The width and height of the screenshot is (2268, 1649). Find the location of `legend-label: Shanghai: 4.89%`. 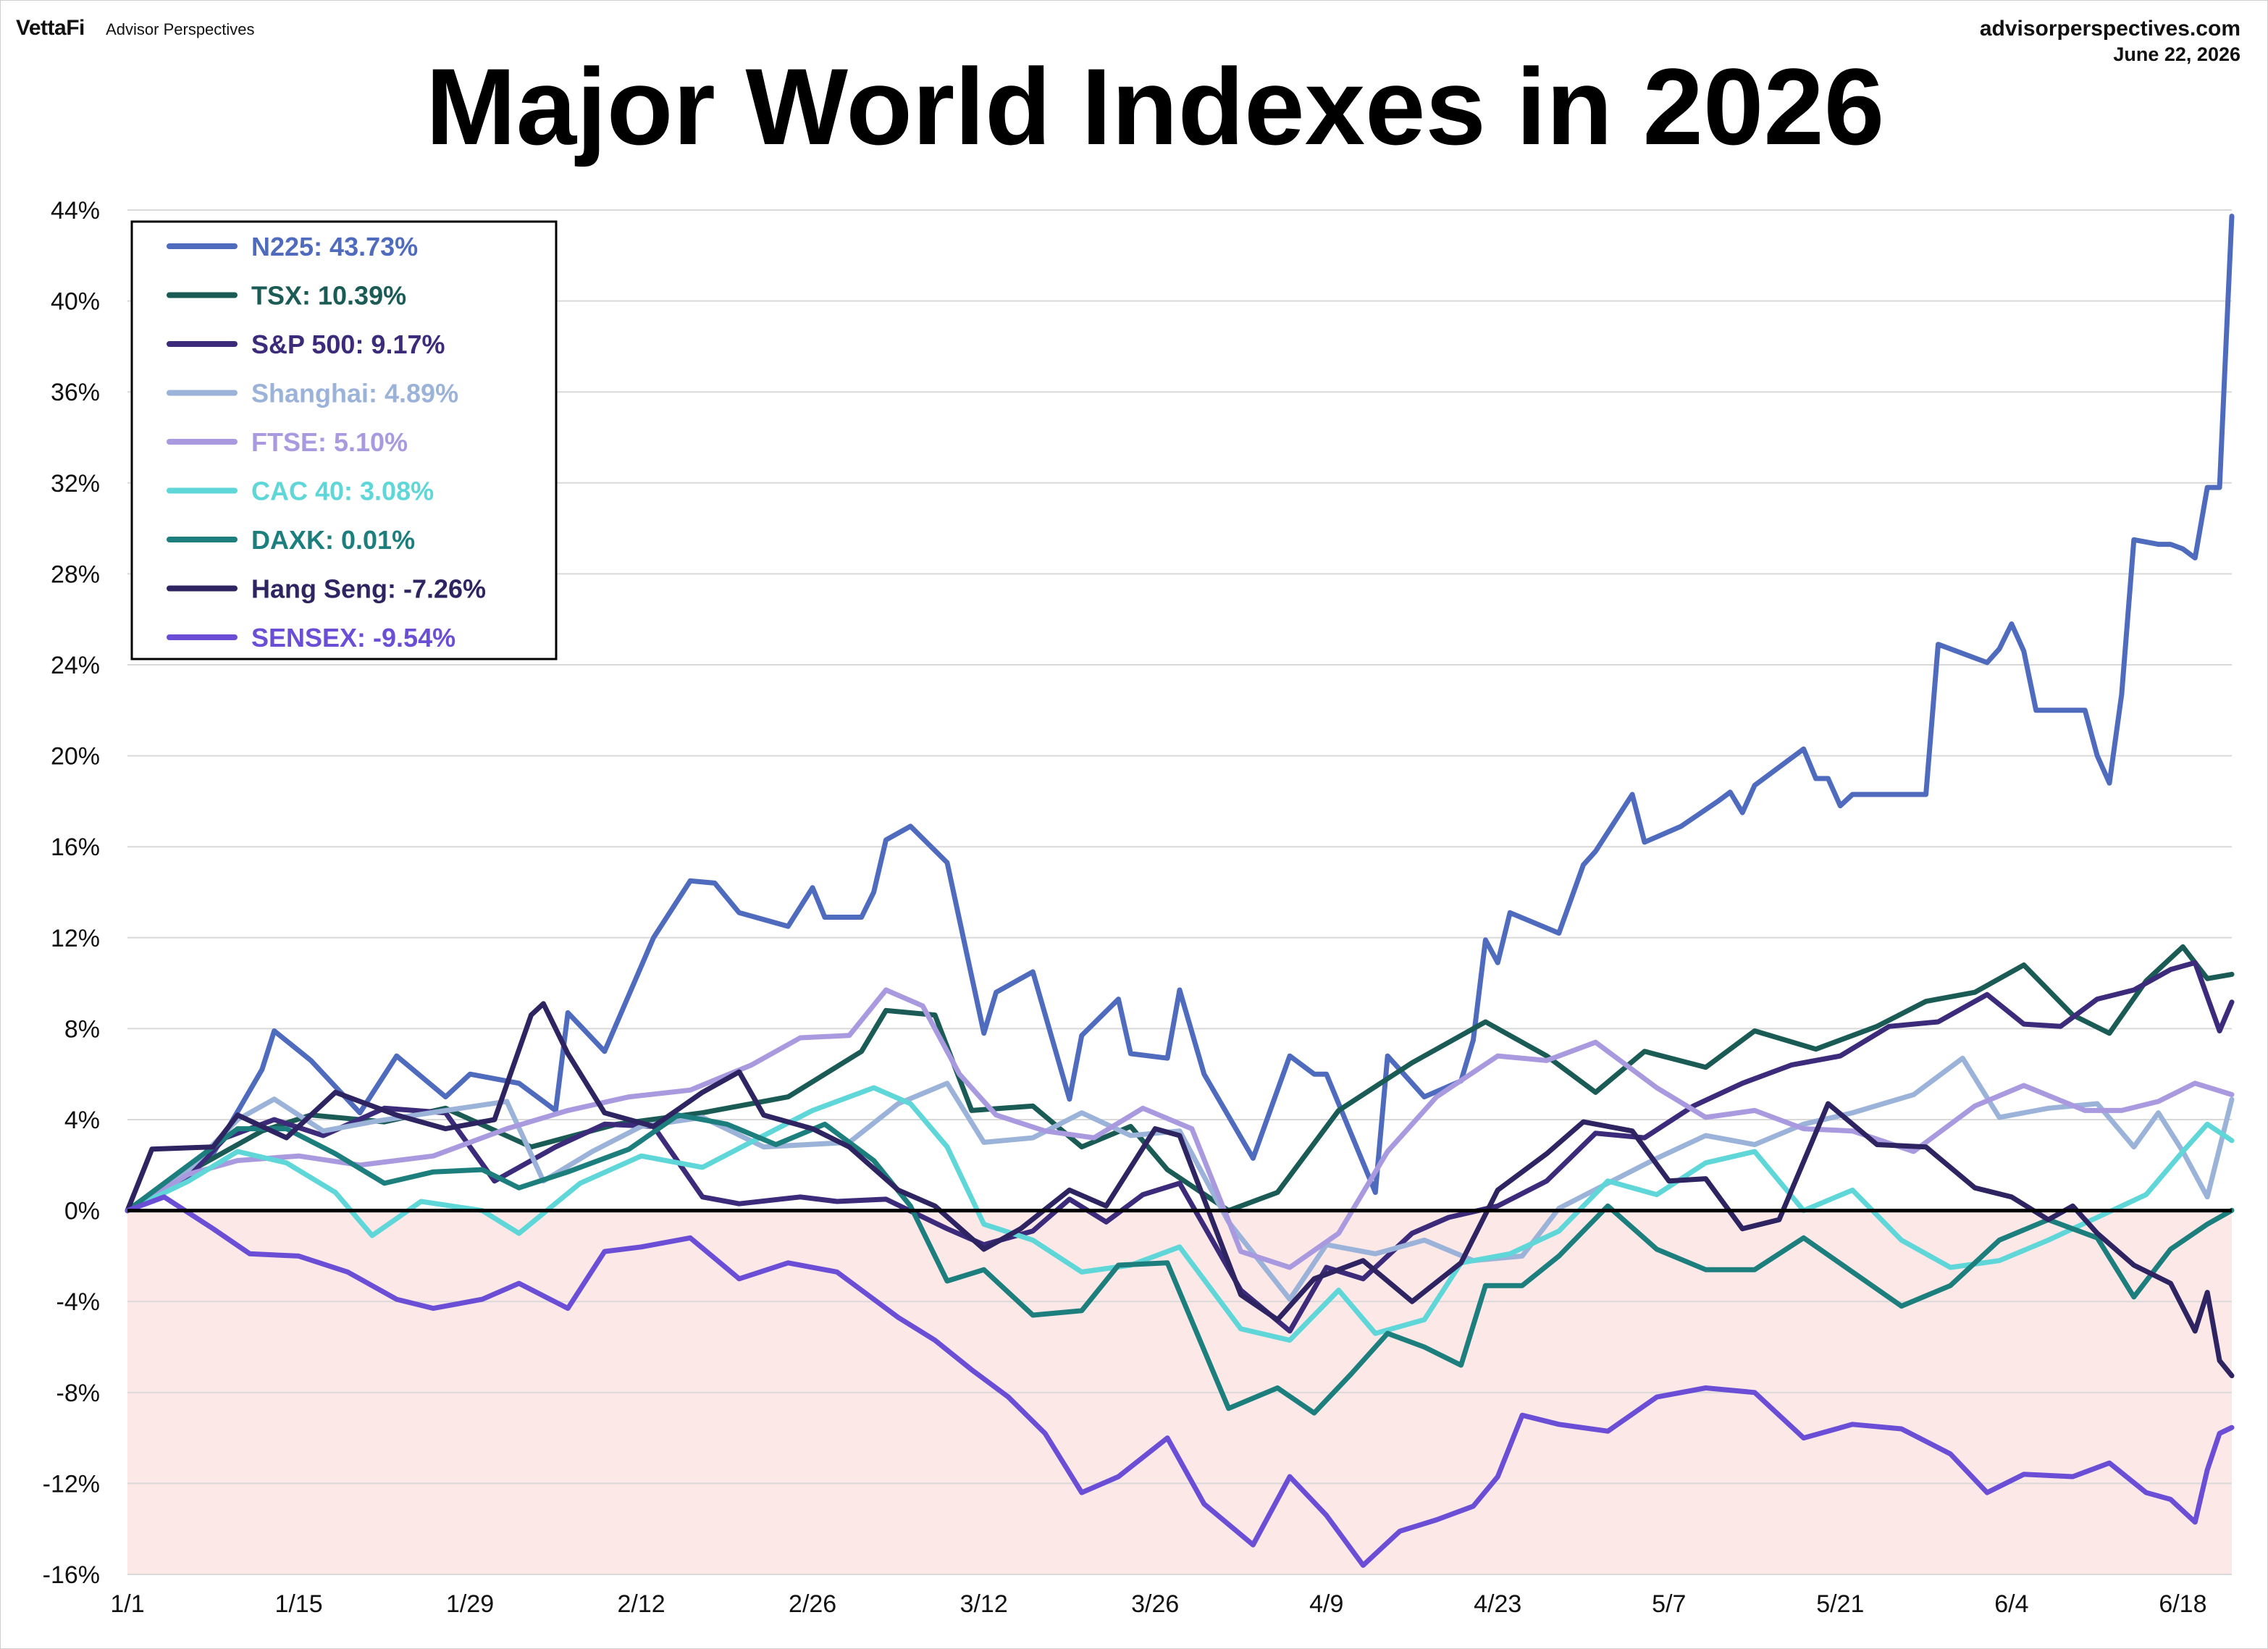

legend-label: Shanghai: 4.89% is located at coordinates (354, 393).